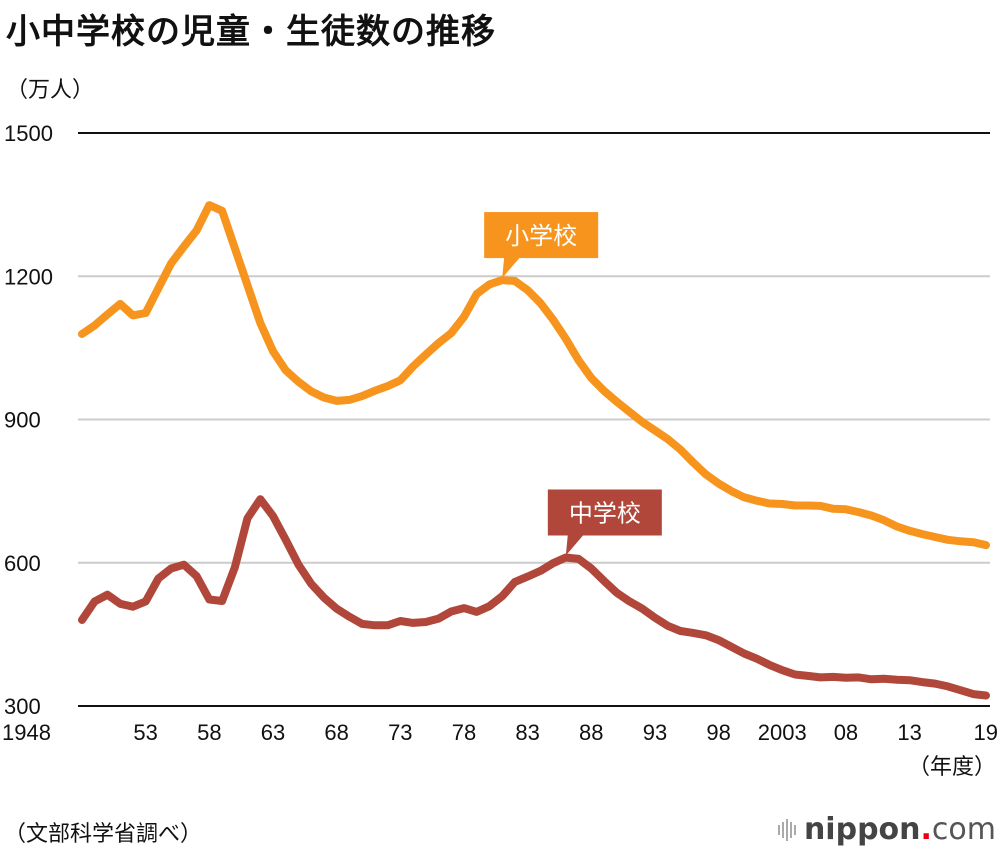  I want to click on x-tick-label: 83, so click(527, 732).